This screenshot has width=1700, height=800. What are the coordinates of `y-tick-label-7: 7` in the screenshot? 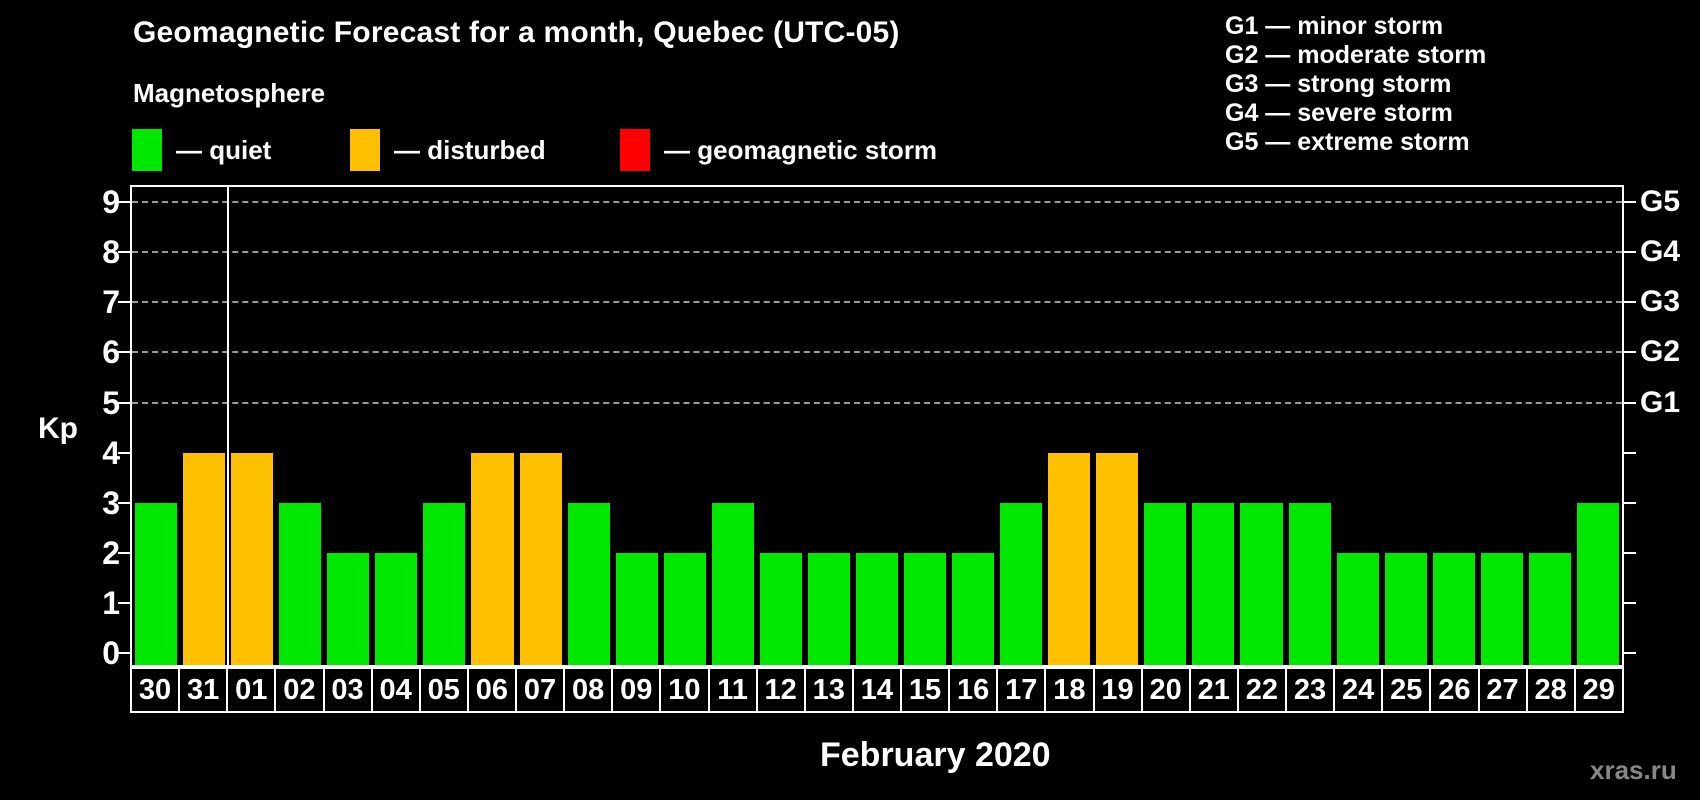 It's located at (111, 302).